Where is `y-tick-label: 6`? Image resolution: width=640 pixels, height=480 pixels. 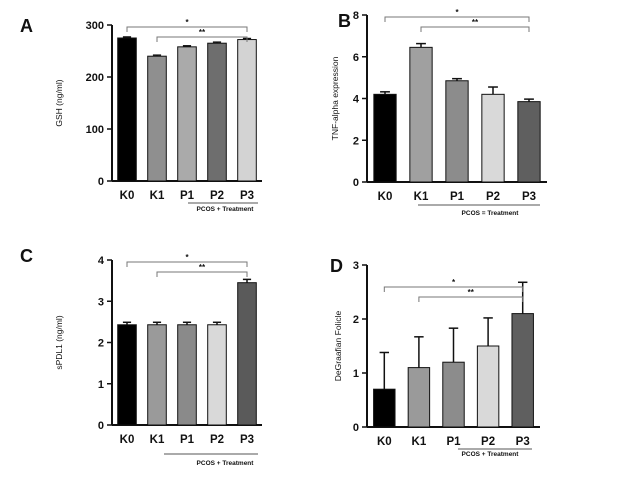
y-tick-label: 6 is located at coordinates (356, 58).